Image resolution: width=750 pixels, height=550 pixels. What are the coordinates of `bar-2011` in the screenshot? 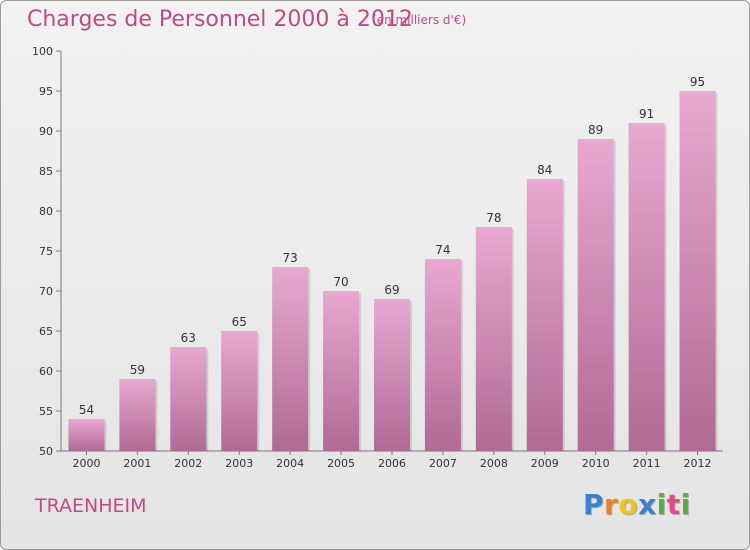 It's located at (646, 287).